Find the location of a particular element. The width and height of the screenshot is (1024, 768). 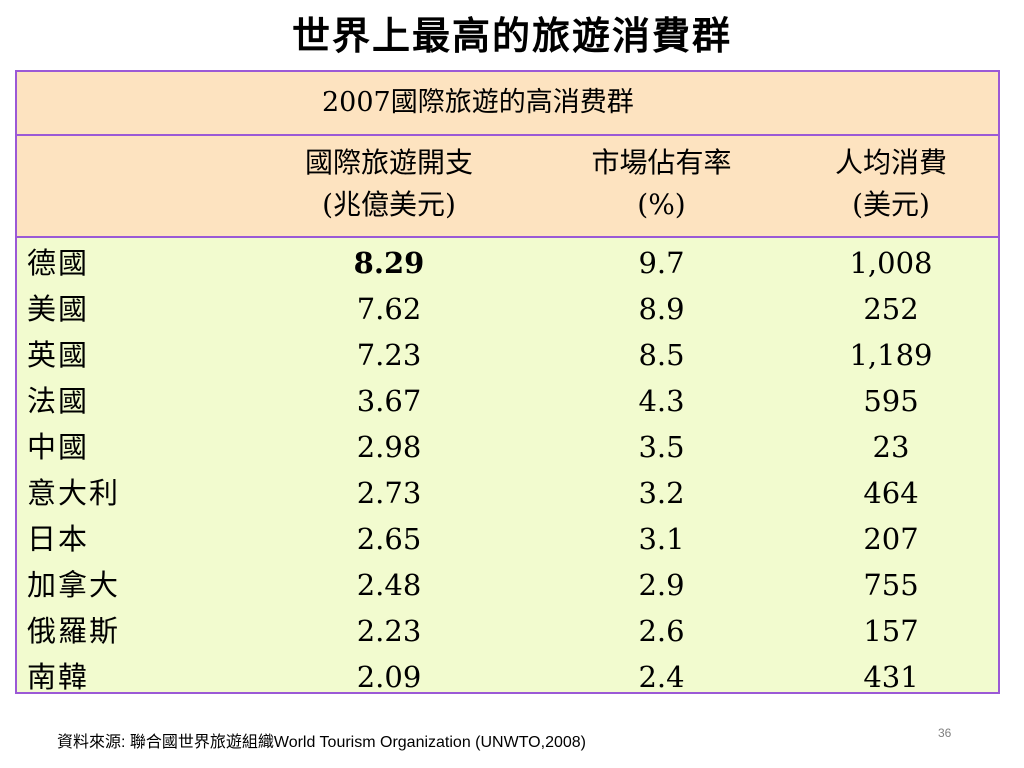

table-caption: 2007國際旅遊的高消费群 is located at coordinates (507, 104).